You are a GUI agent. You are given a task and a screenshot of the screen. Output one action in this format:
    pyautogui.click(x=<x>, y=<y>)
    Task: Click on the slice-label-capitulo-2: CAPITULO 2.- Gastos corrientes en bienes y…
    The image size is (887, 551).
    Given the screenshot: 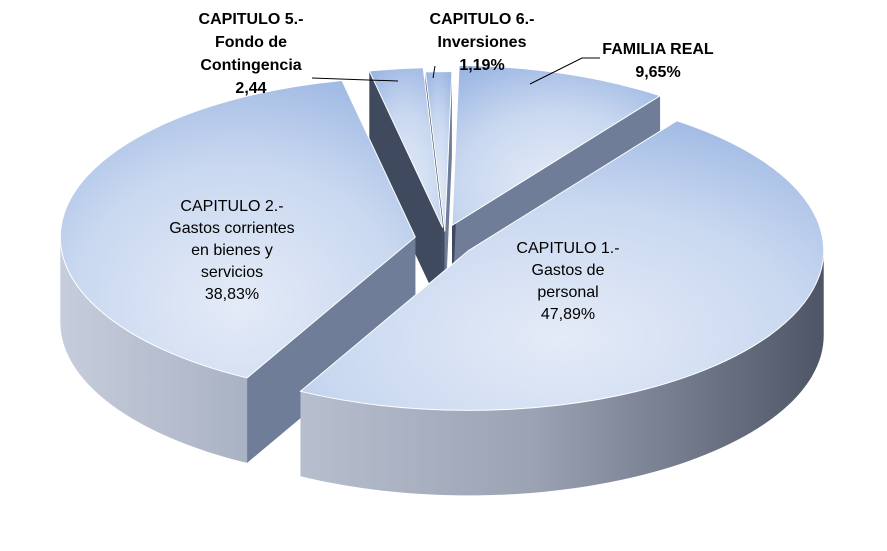 What is the action you would take?
    pyautogui.click(x=232, y=251)
    